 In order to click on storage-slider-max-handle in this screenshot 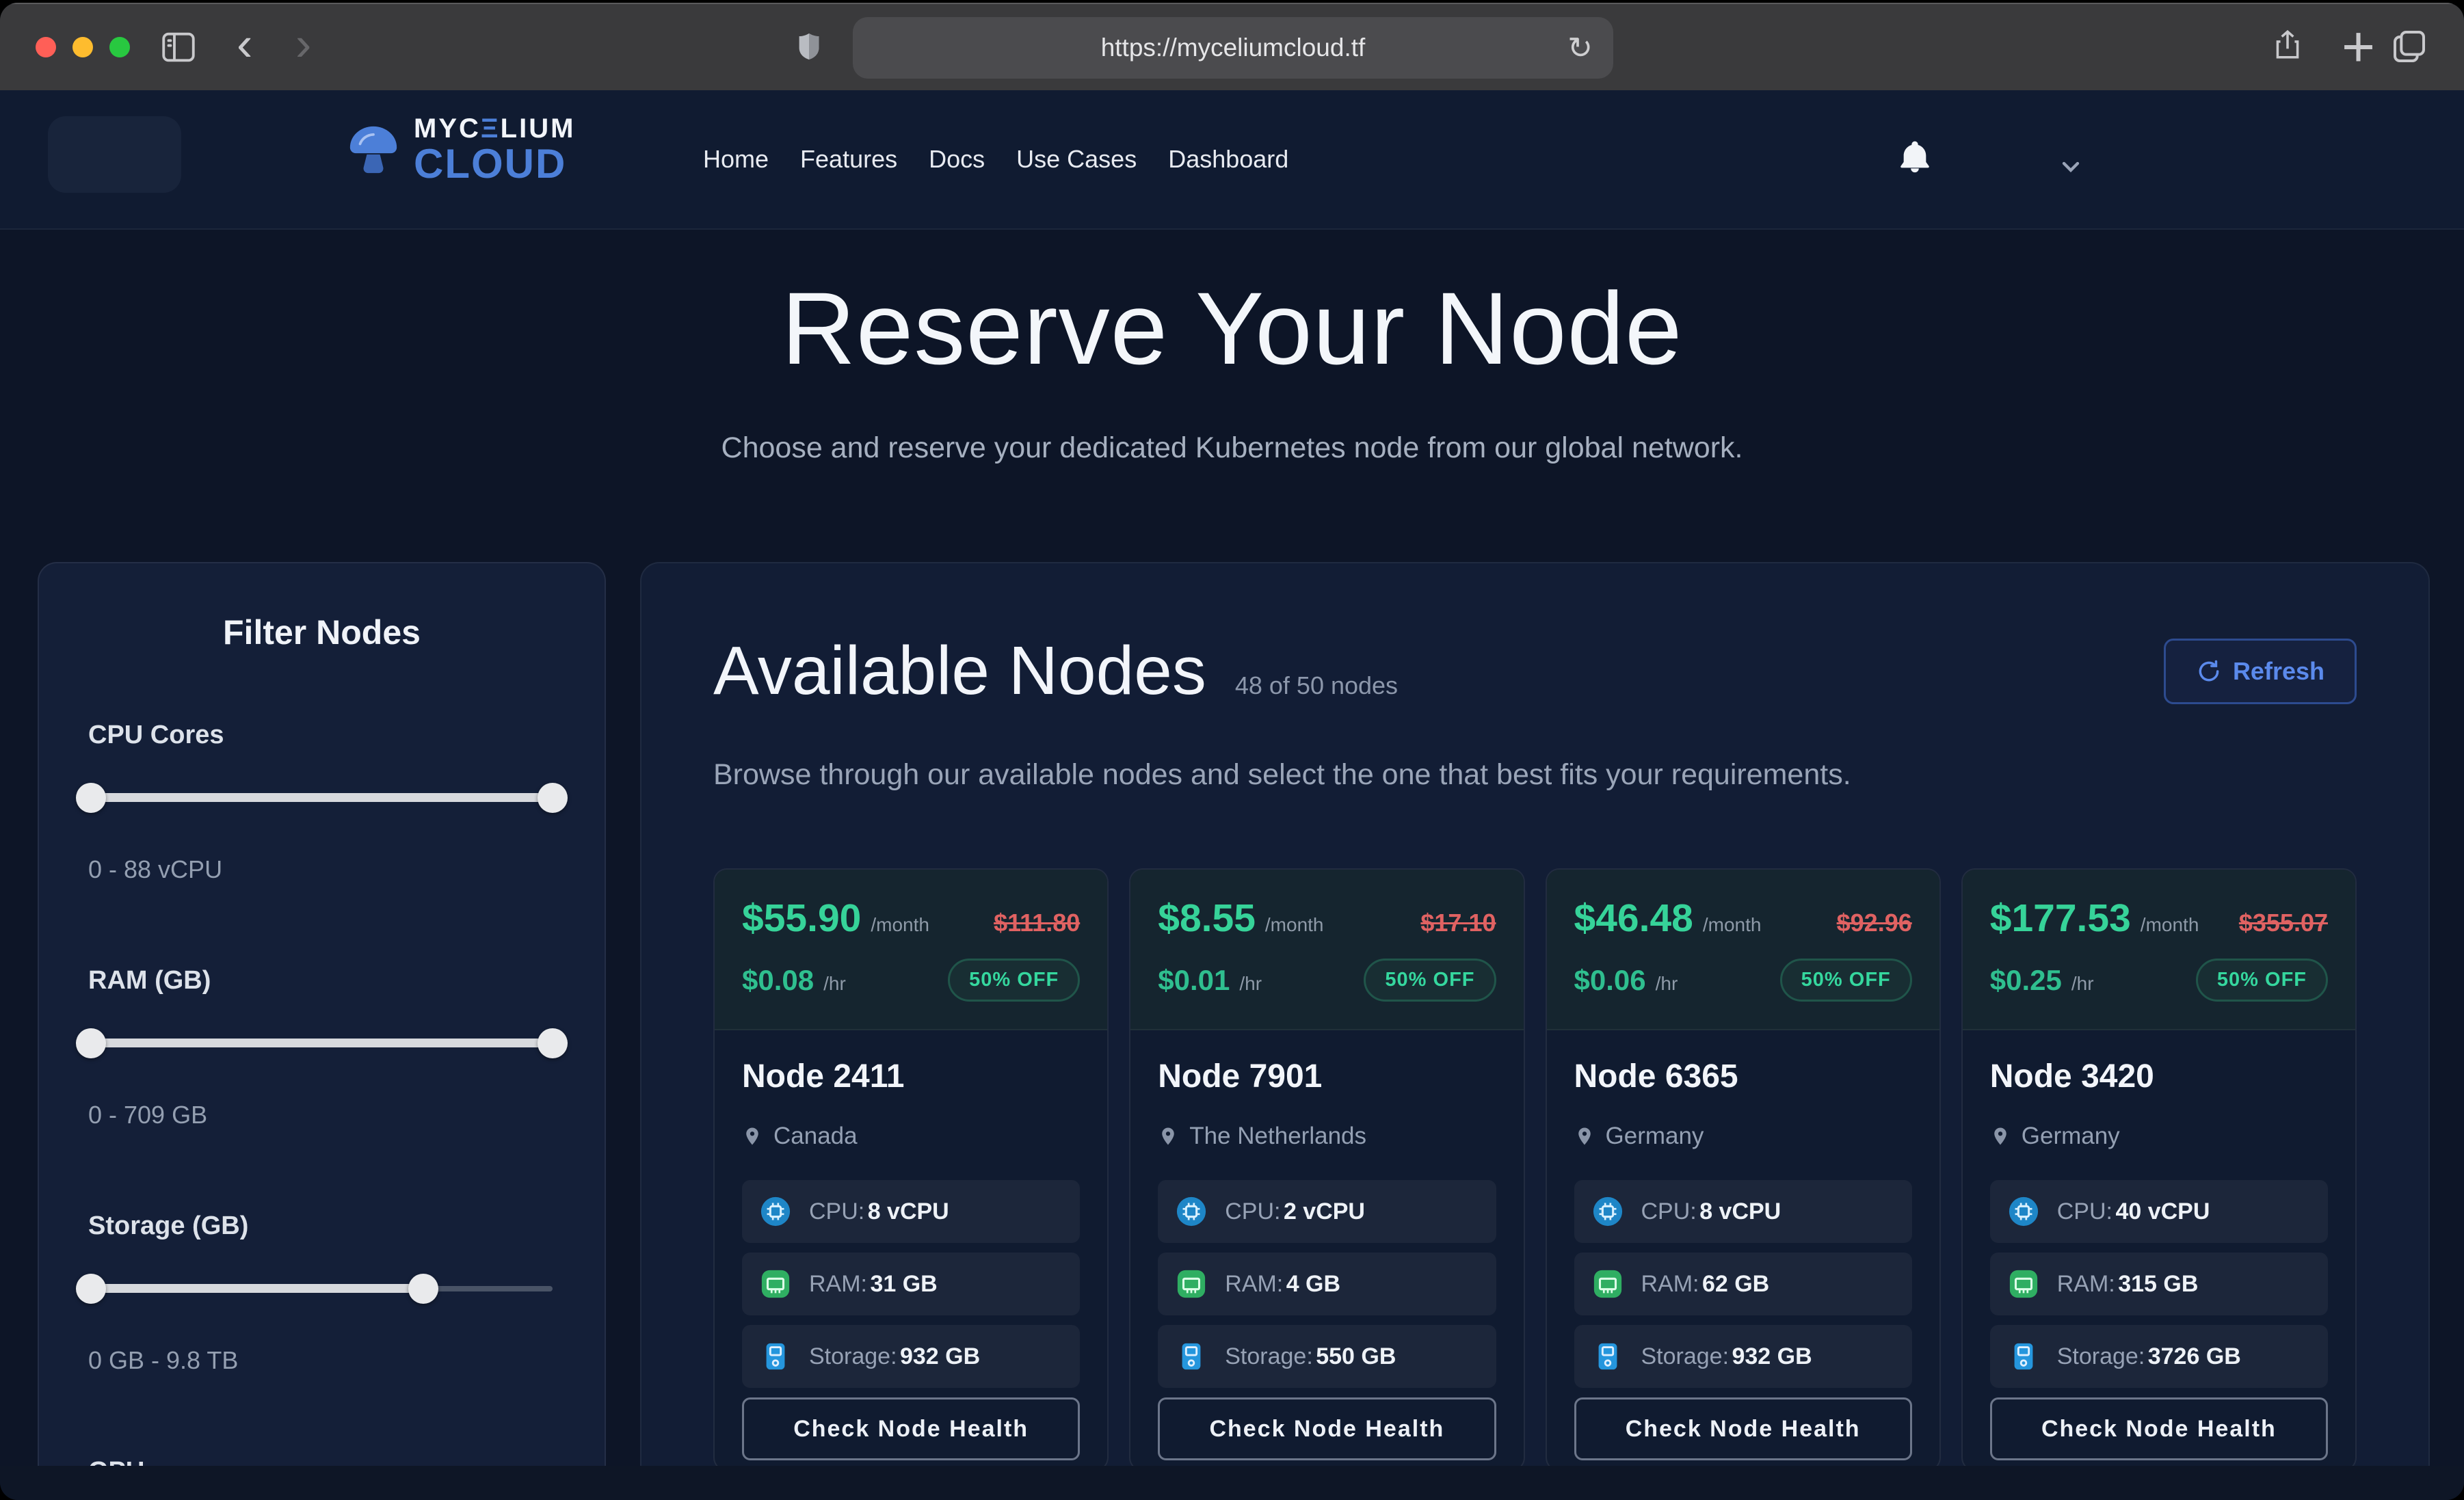, I will do `click(423, 1289)`.